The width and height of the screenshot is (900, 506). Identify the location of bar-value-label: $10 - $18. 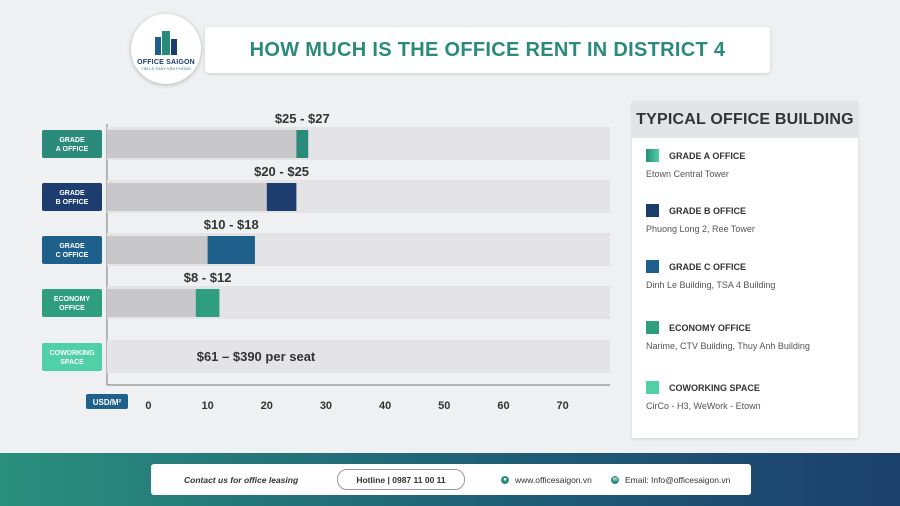
(231, 224).